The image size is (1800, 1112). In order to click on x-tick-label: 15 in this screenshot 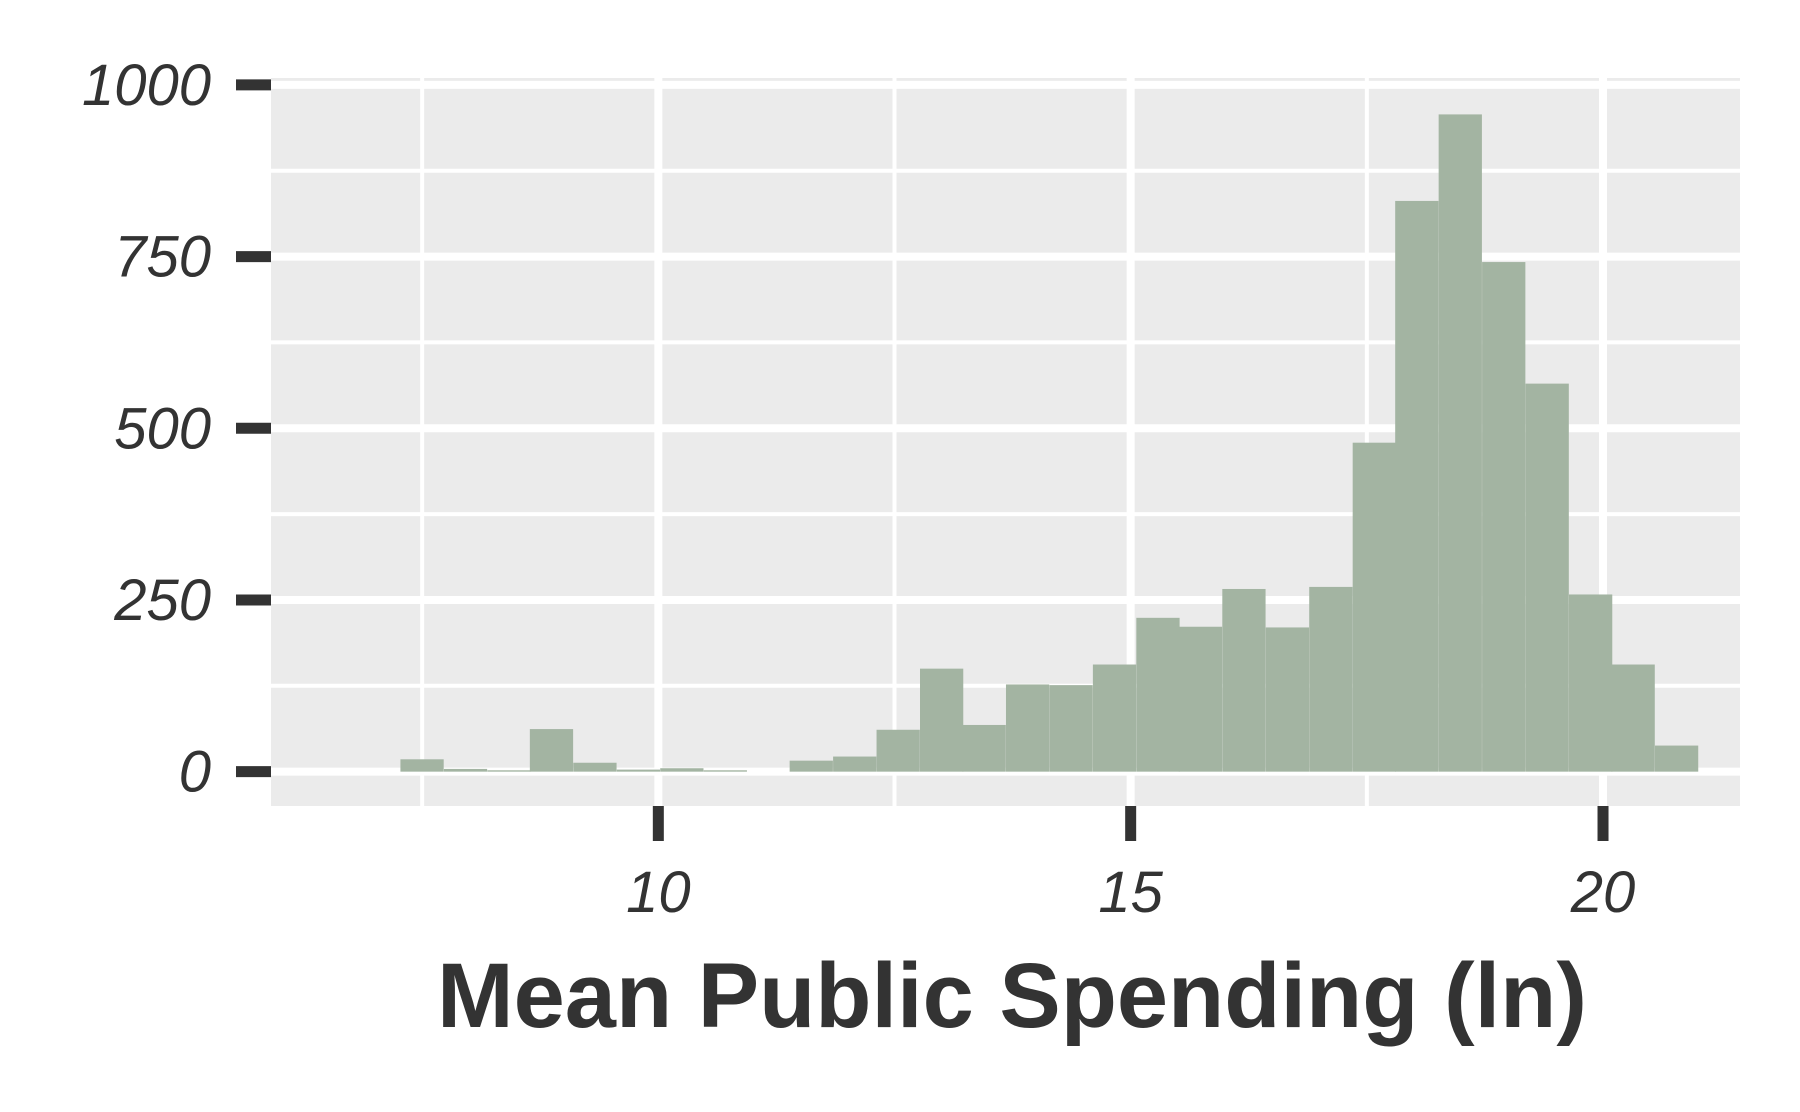, I will do `click(1130, 892)`.